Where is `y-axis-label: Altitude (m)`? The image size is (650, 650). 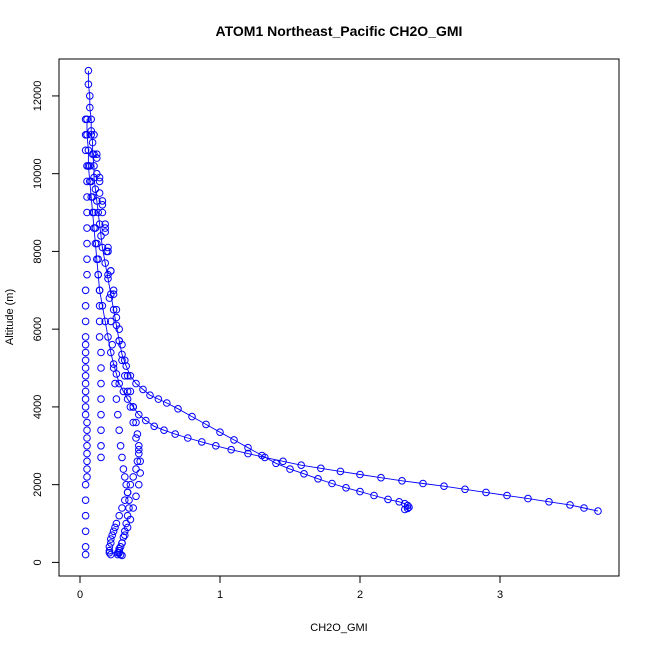
y-axis-label: Altitude (m) is located at coordinates (10, 317).